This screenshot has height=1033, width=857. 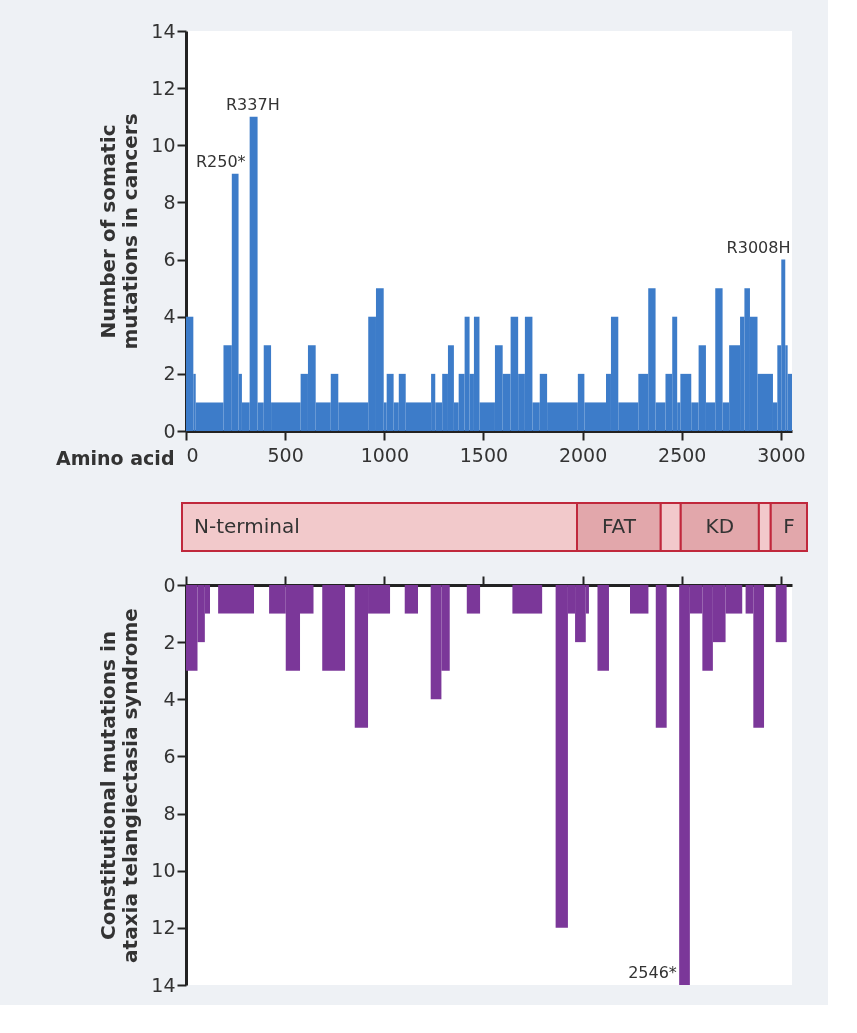 What do you see at coordinates (758, 247) in the screenshot?
I see `annotation: R3008H` at bounding box center [758, 247].